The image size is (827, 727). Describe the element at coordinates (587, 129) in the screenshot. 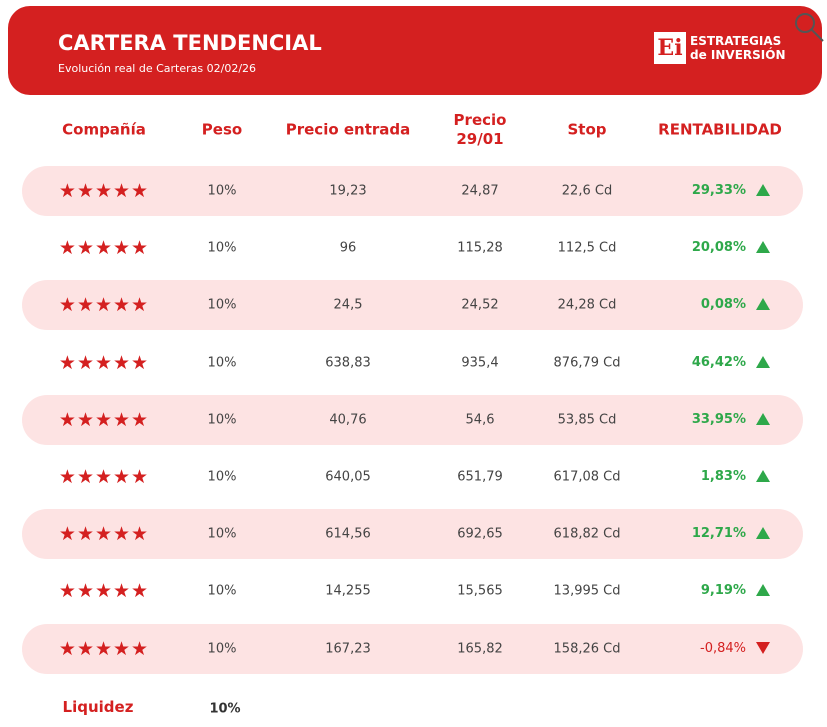

I see `column-header: Stop` at that location.